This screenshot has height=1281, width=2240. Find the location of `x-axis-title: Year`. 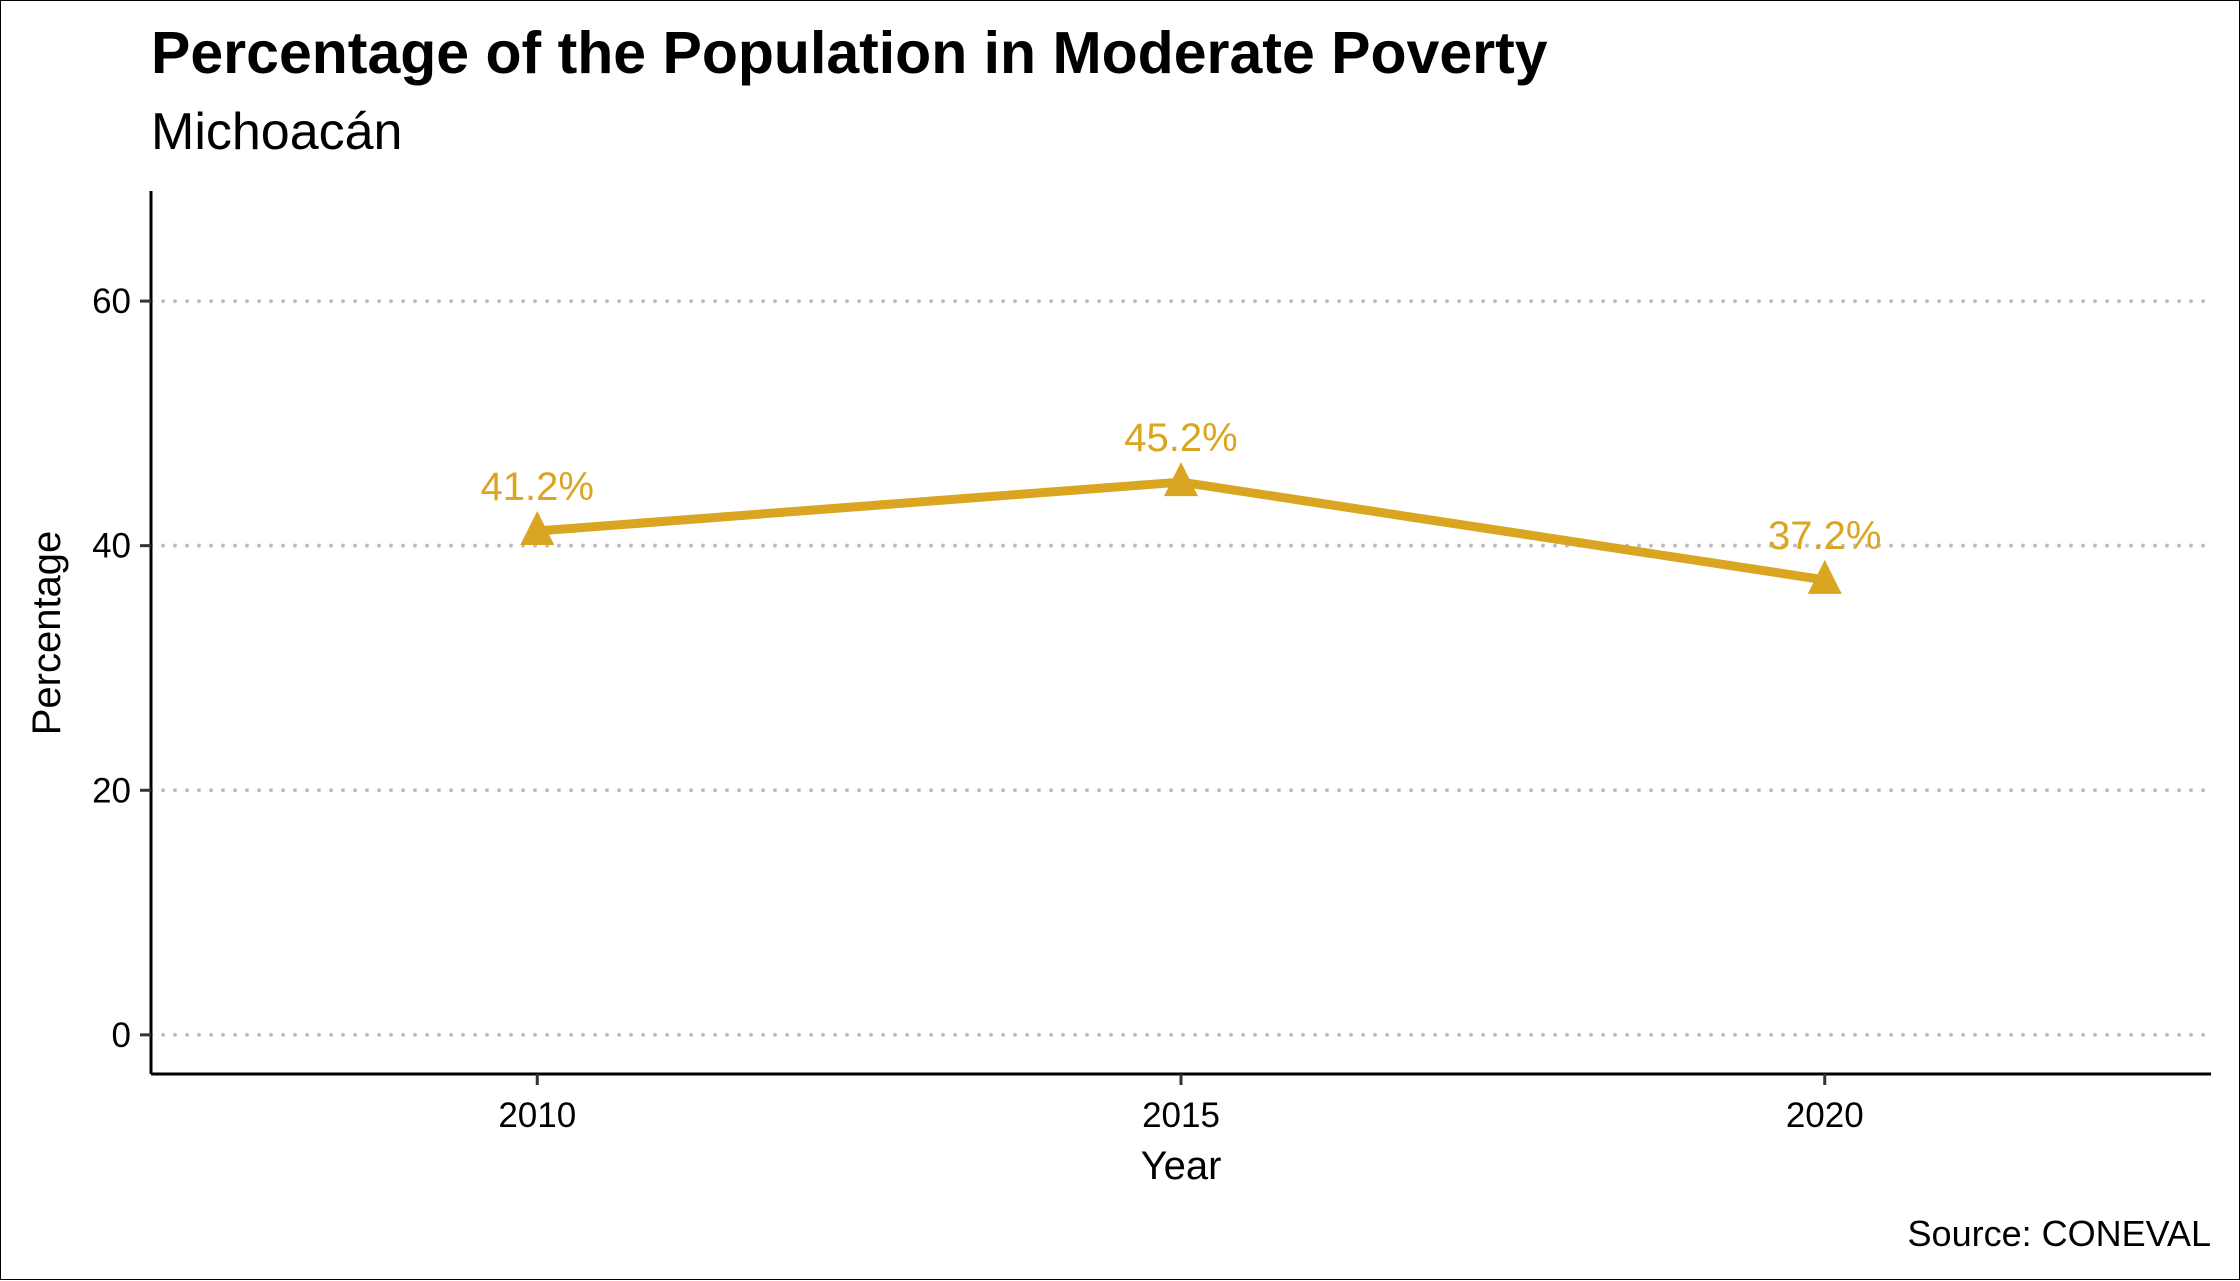

x-axis-title: Year is located at coordinates (1181, 1166).